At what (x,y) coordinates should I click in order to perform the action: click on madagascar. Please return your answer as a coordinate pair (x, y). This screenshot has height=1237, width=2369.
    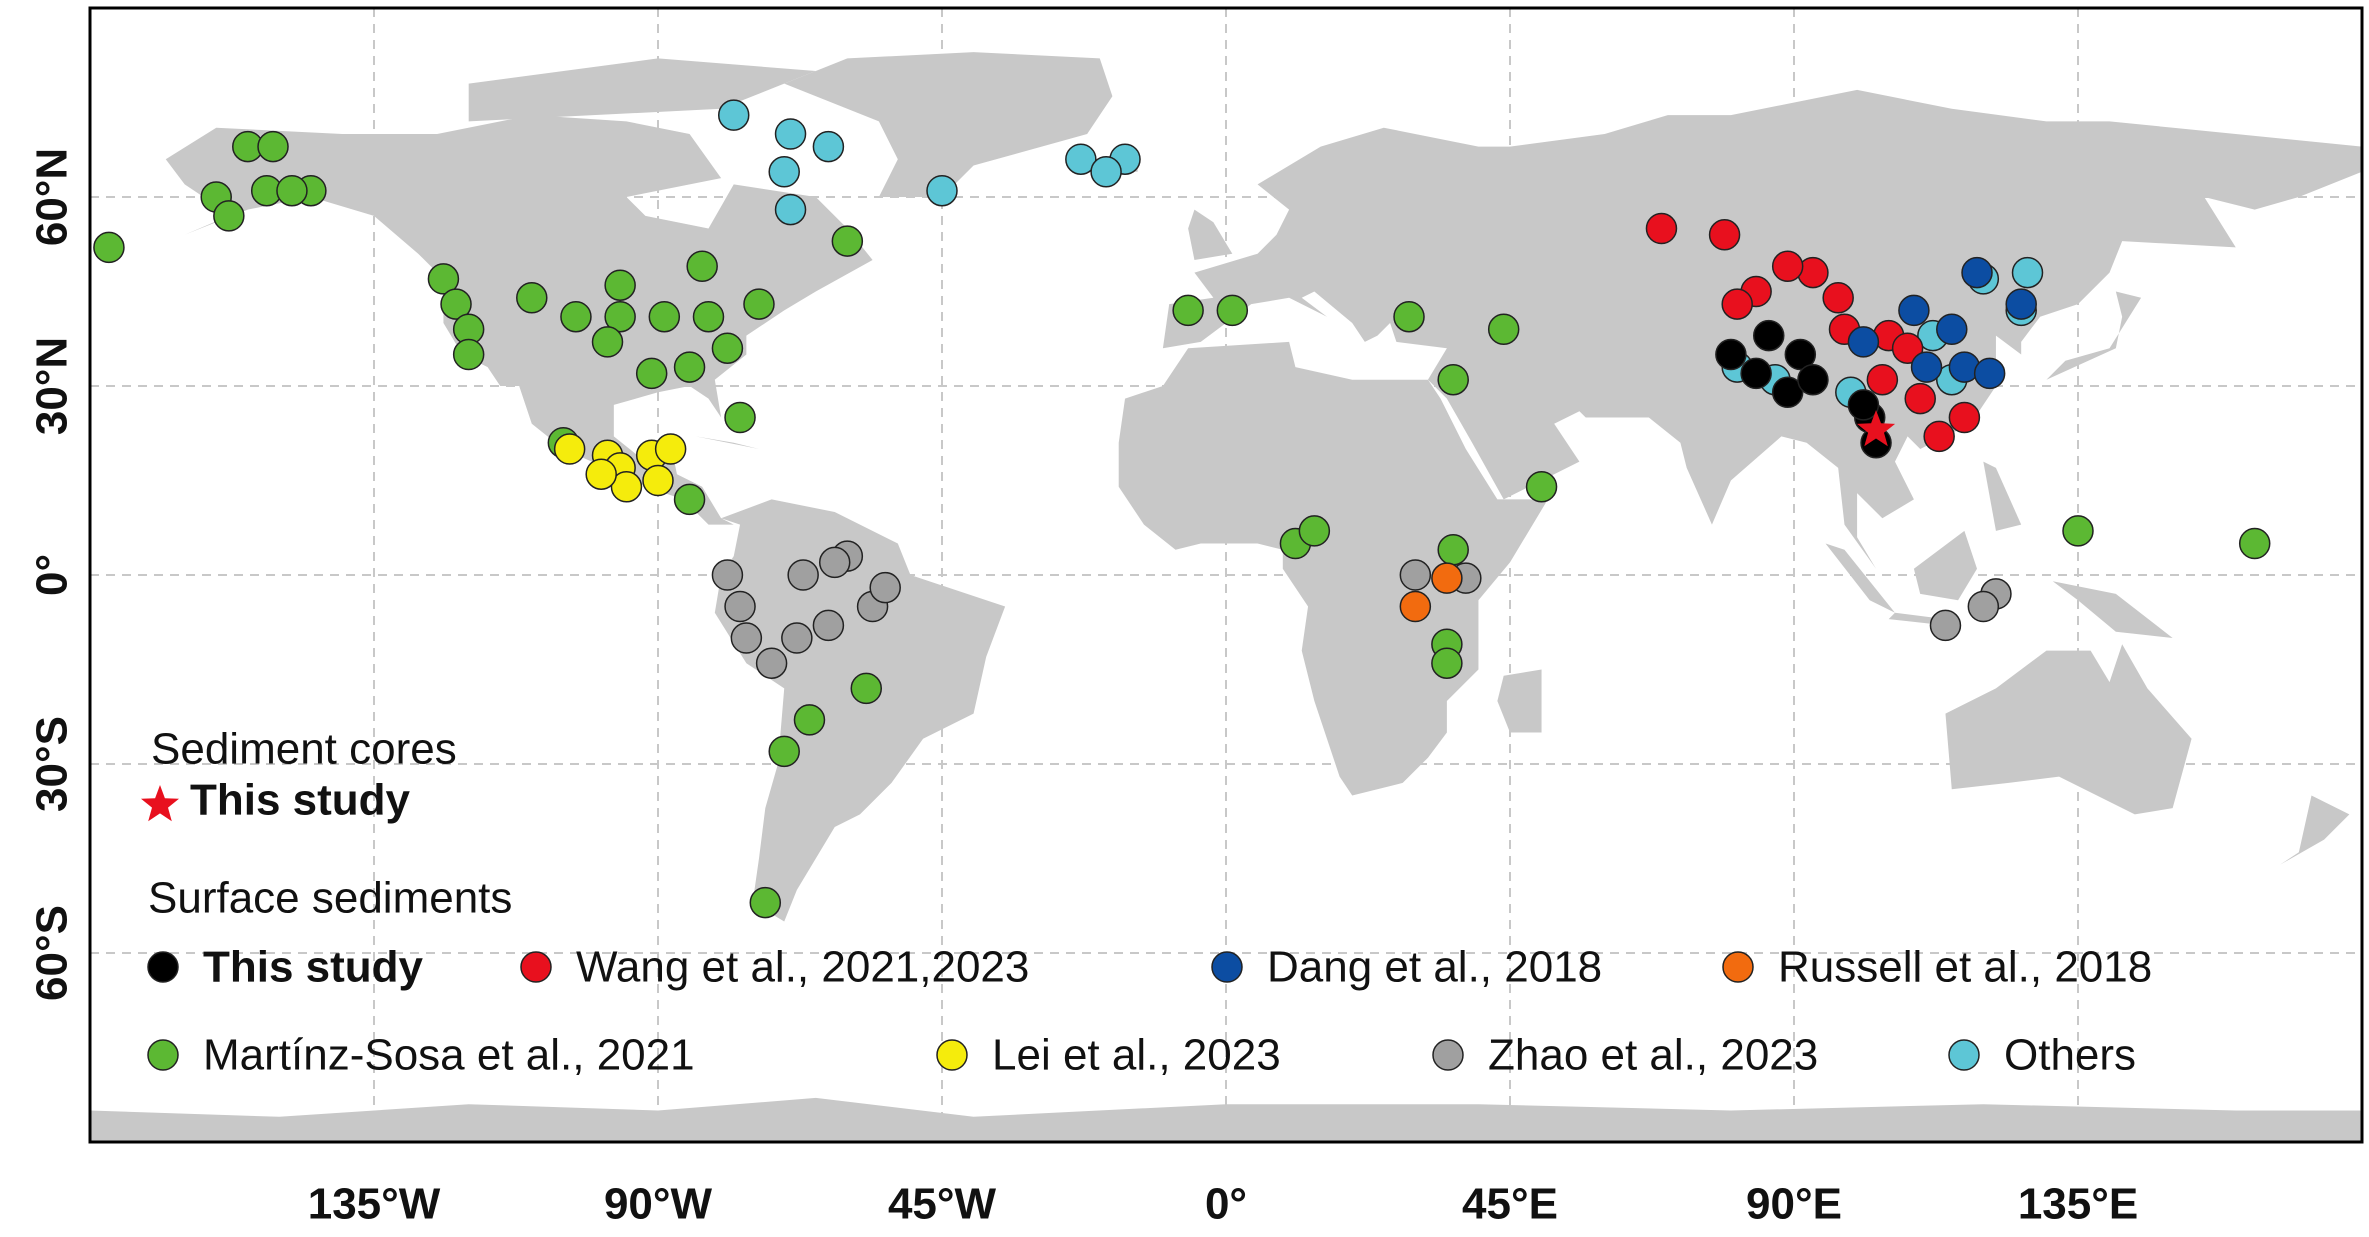
    Looking at the image, I should click on (1519, 701).